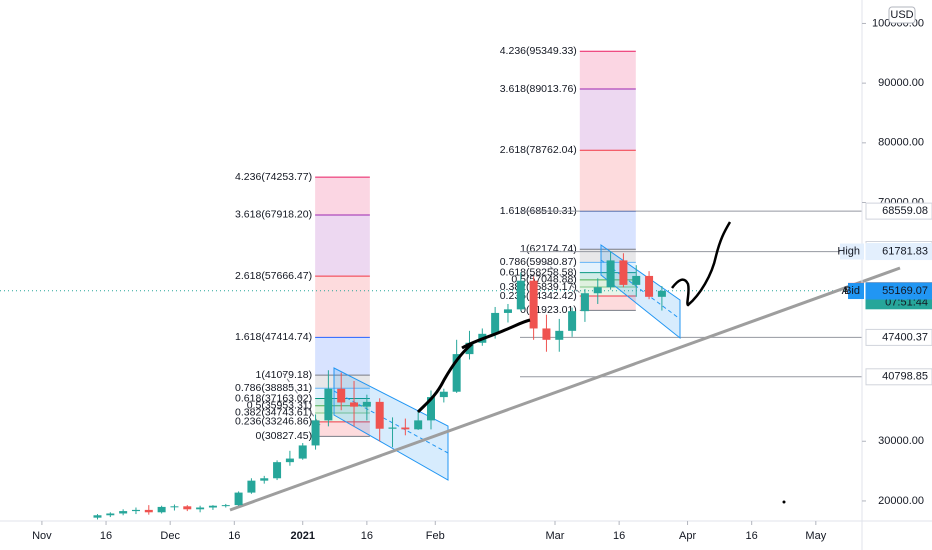  Describe the element at coordinates (852, 291) in the screenshot. I see `price-tag-name: Bid` at that location.